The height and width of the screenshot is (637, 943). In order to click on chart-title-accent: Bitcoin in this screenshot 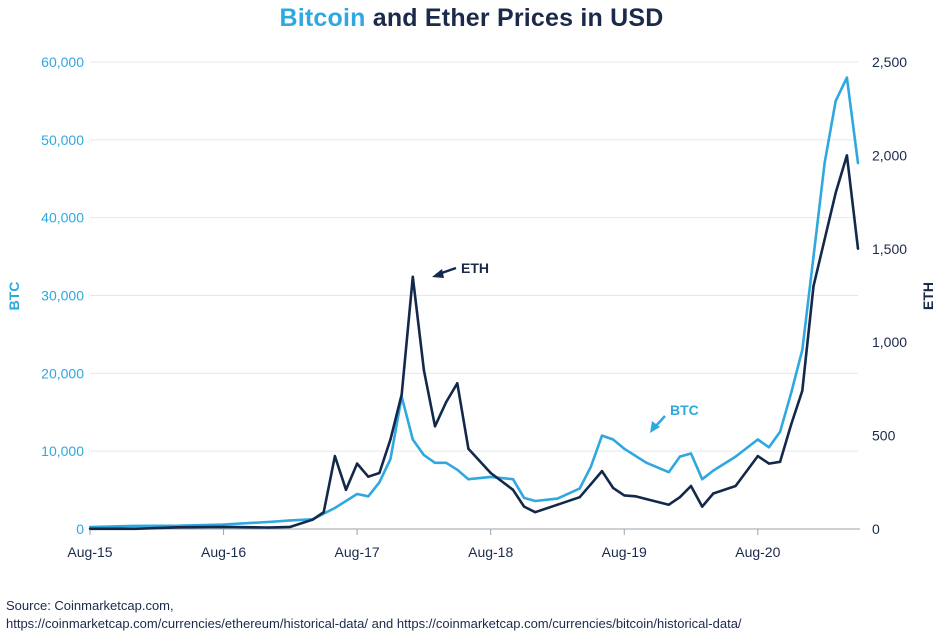, I will do `click(322, 18)`.